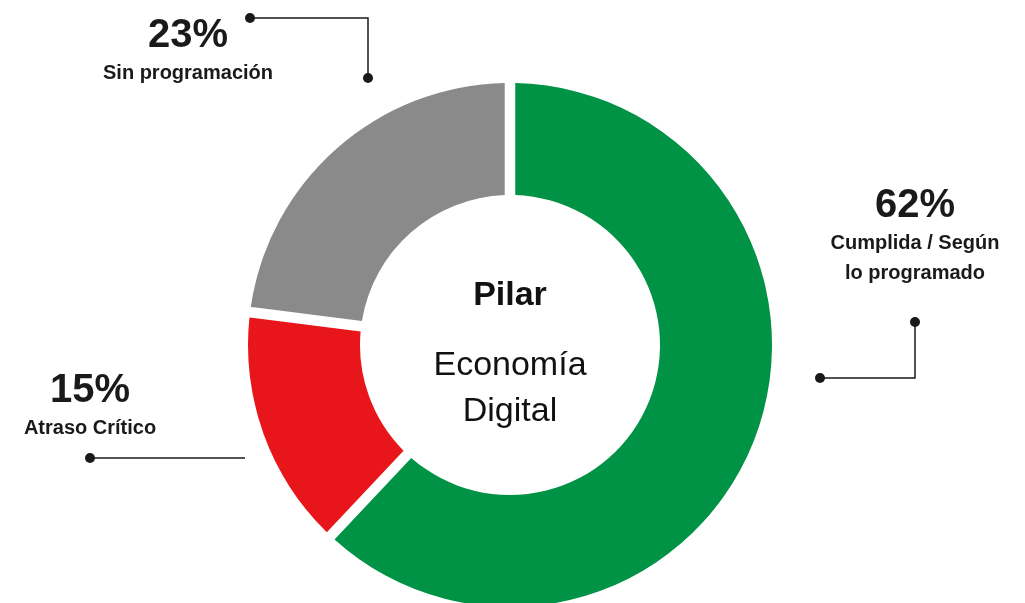 The width and height of the screenshot is (1025, 603). I want to click on slice-label: Sin programación, so click(188, 72).